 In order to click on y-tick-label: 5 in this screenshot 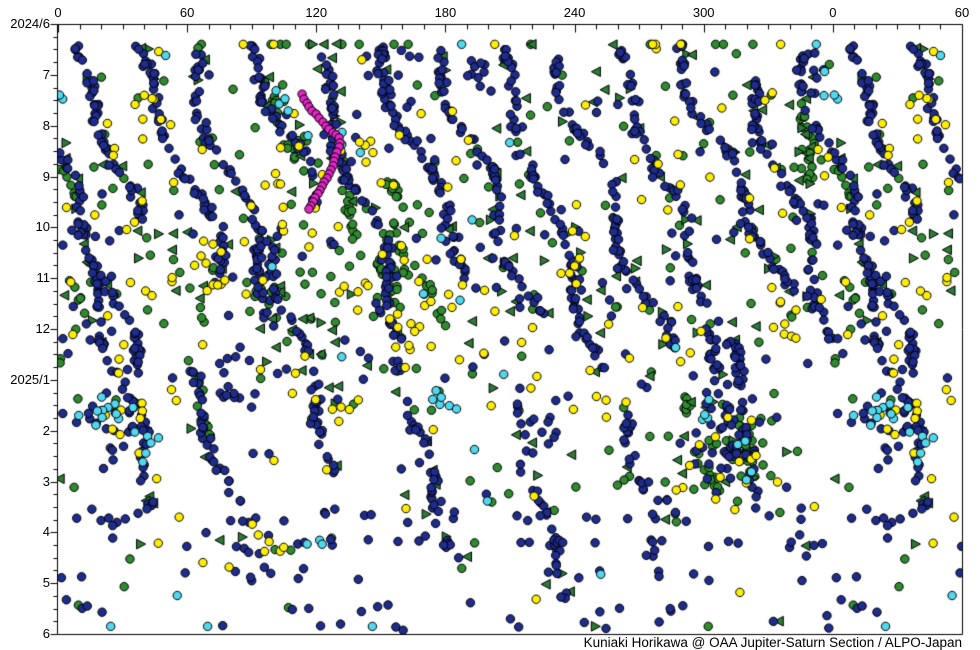, I will do `click(46, 583)`.